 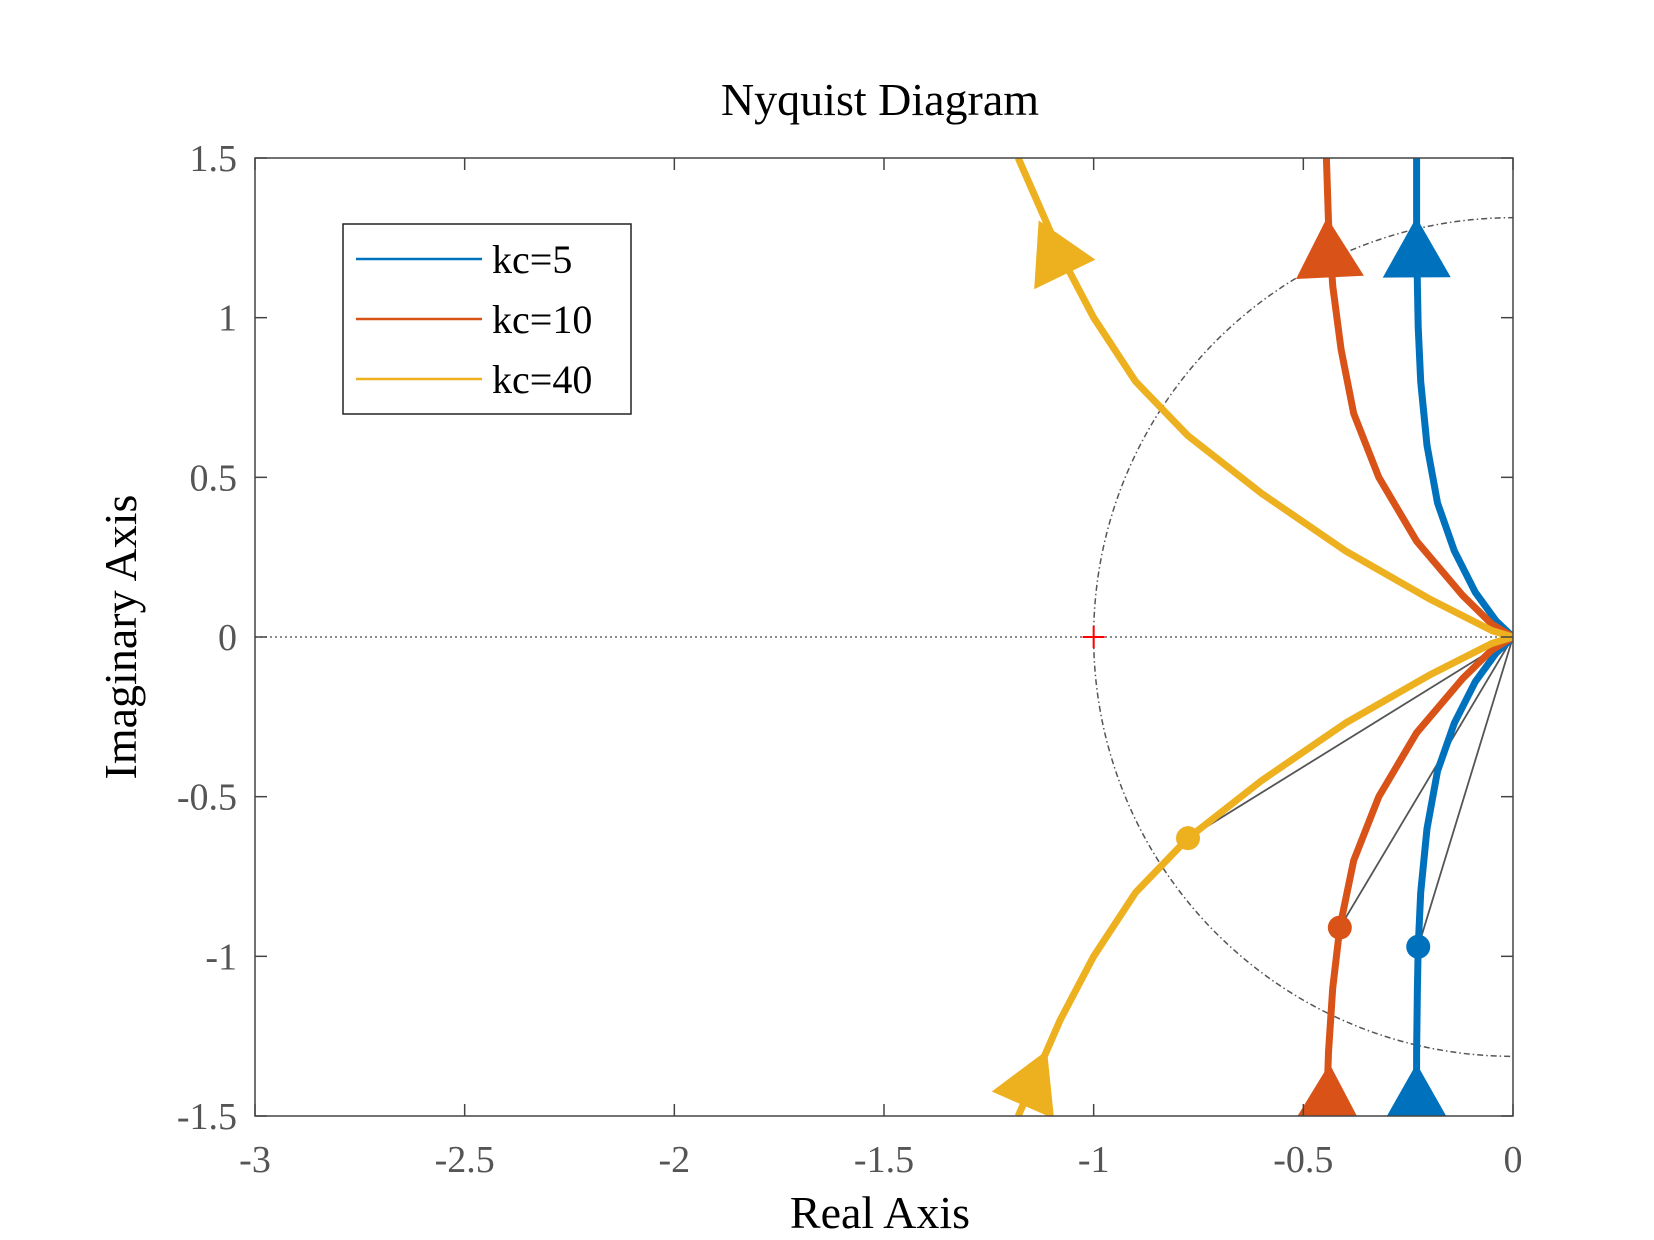 What do you see at coordinates (221, 957) in the screenshot?
I see `y-tick-label-1: -1` at bounding box center [221, 957].